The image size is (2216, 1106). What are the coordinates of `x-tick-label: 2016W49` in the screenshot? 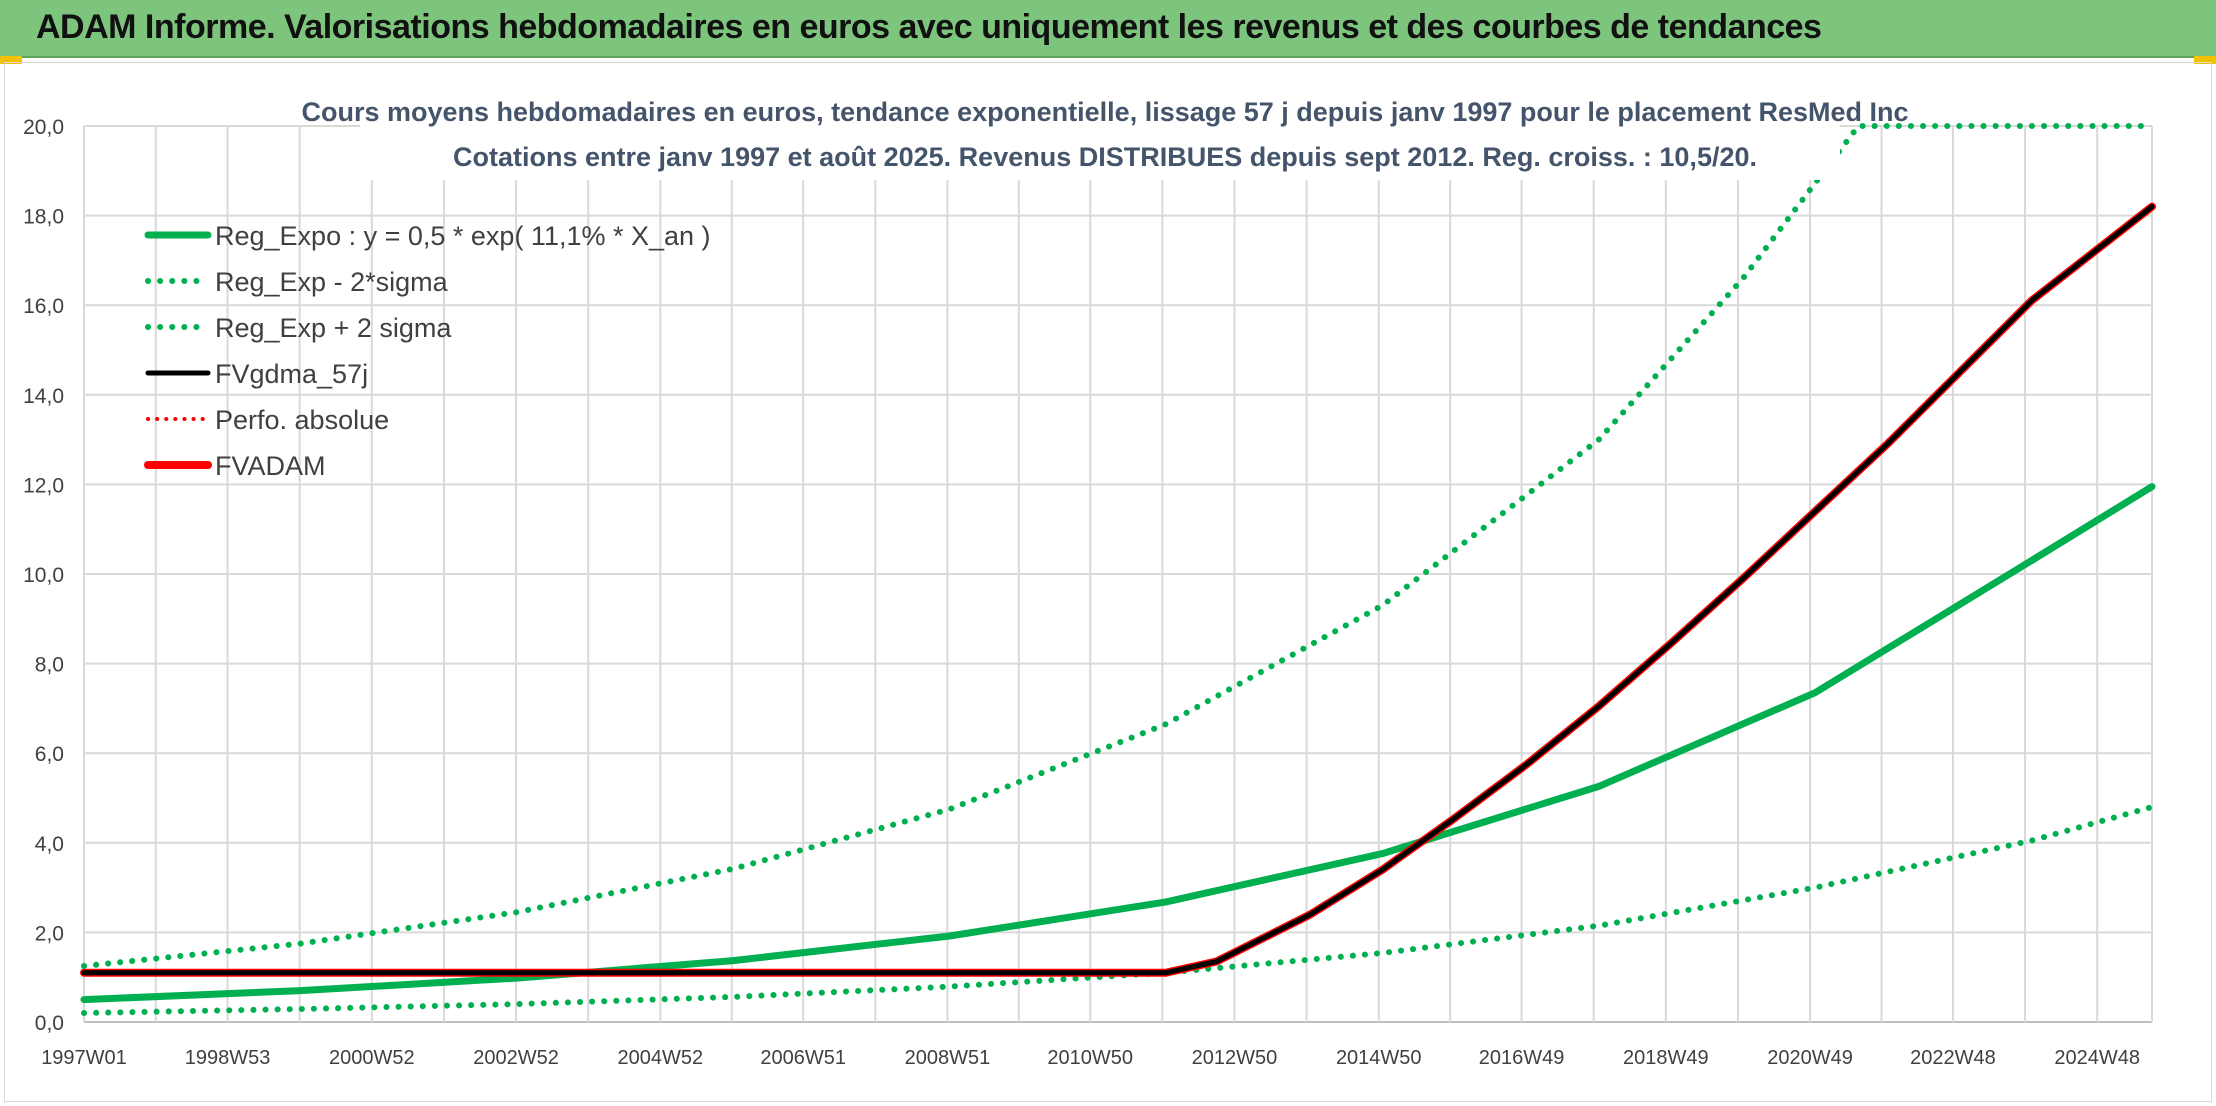 It's located at (1522, 1058).